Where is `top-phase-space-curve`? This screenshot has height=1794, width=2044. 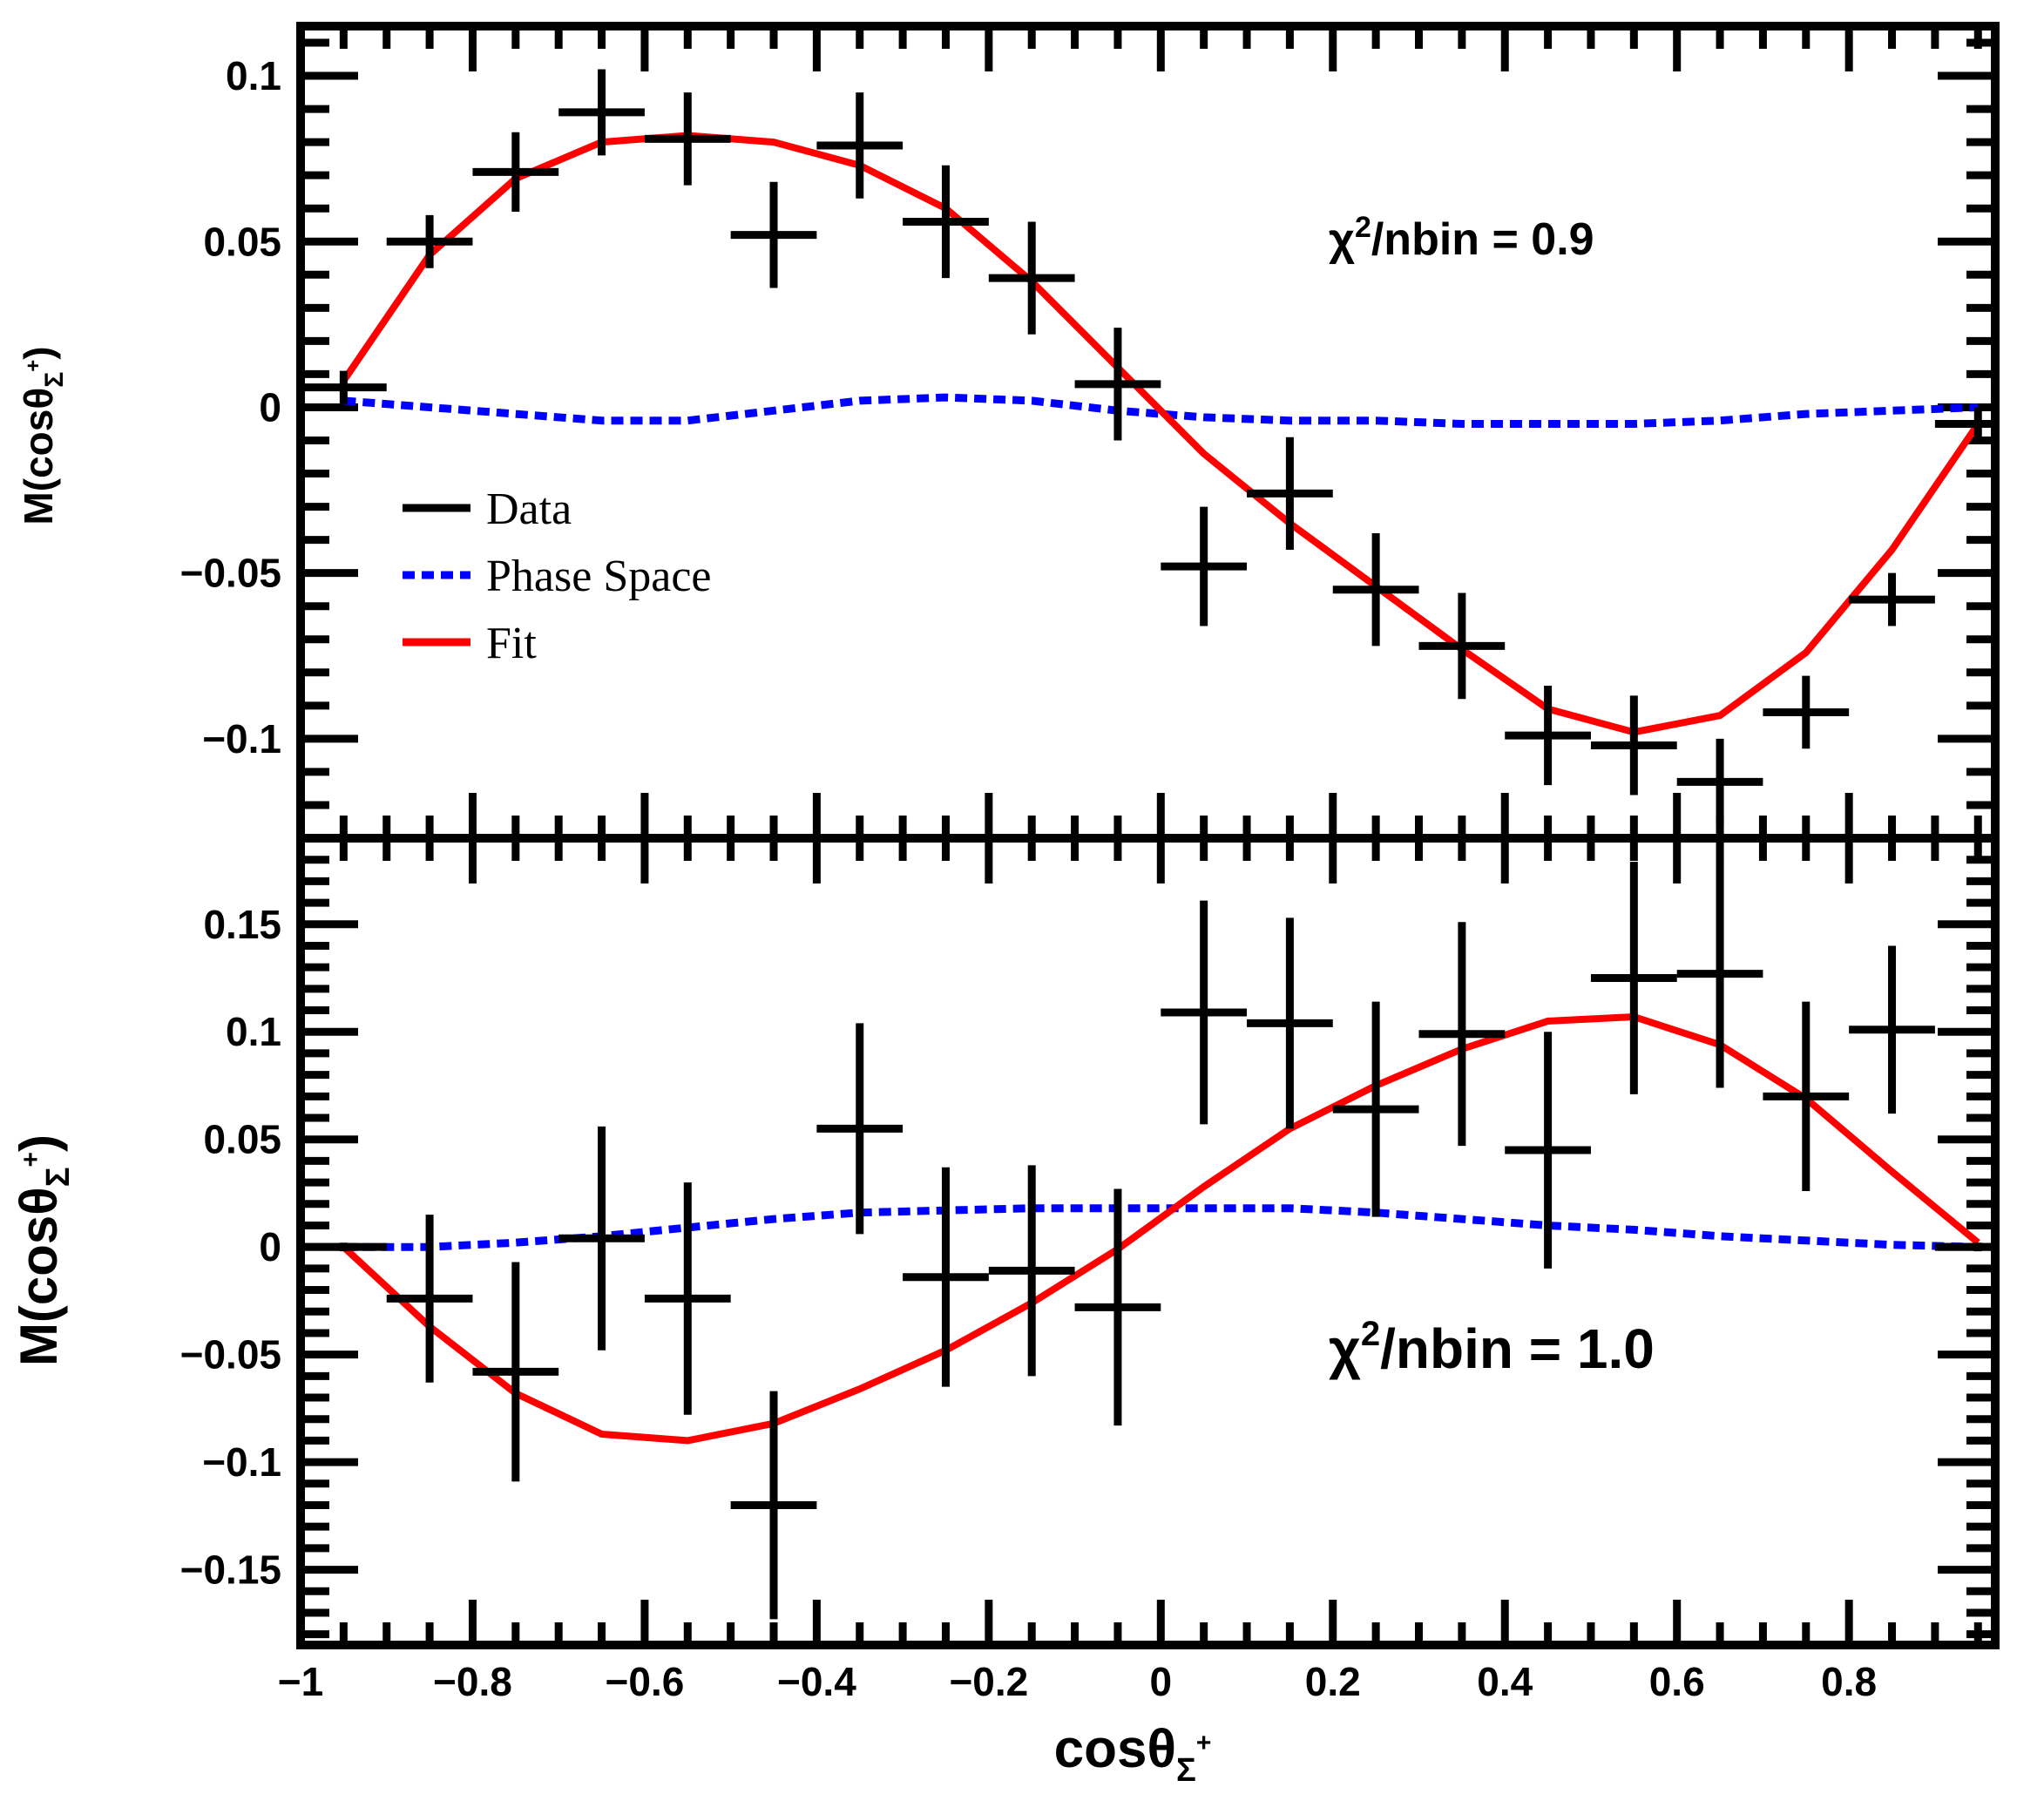
top-phase-space-curve is located at coordinates (1161, 410).